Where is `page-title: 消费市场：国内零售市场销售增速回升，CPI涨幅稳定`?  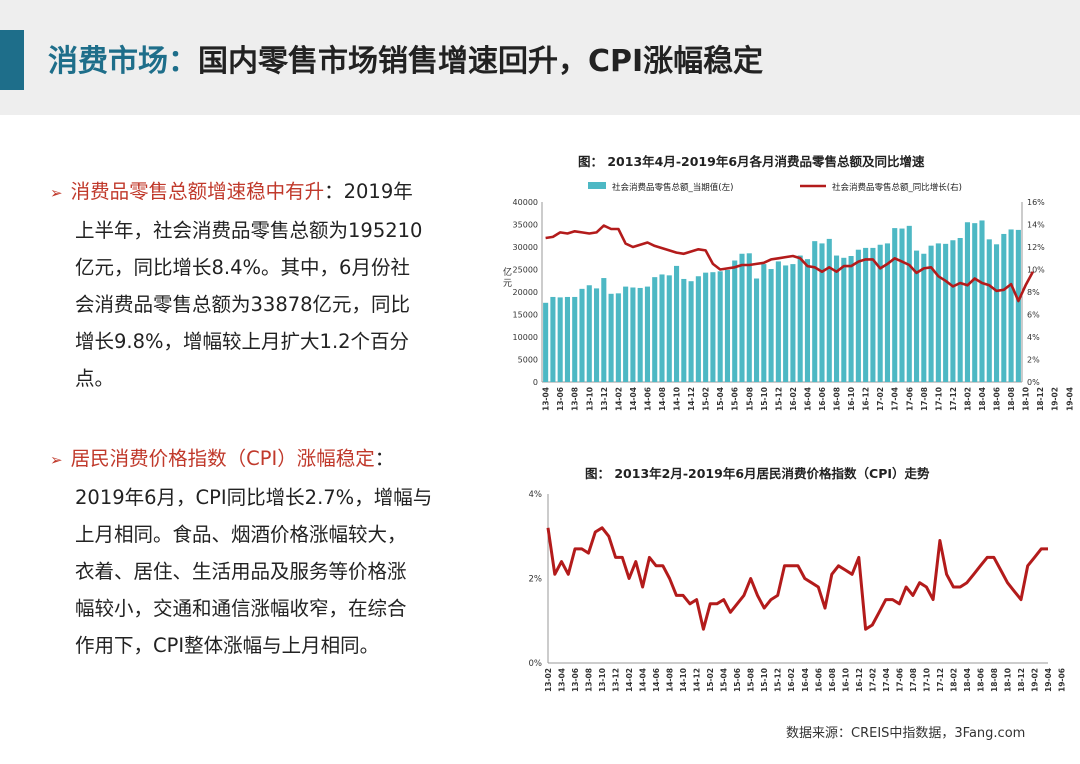 page-title: 消费市场：国内零售市场销售增速回升，CPI涨幅稳定 is located at coordinates (405, 58).